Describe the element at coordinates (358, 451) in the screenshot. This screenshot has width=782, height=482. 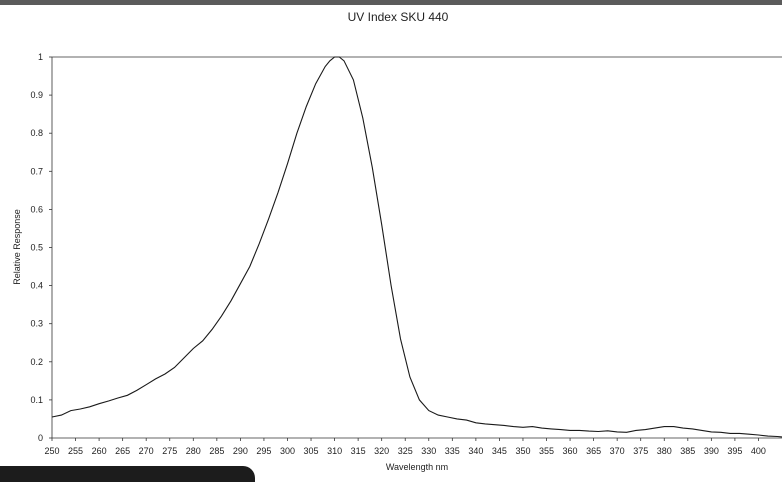
I see `x-tick-label: 315` at that location.